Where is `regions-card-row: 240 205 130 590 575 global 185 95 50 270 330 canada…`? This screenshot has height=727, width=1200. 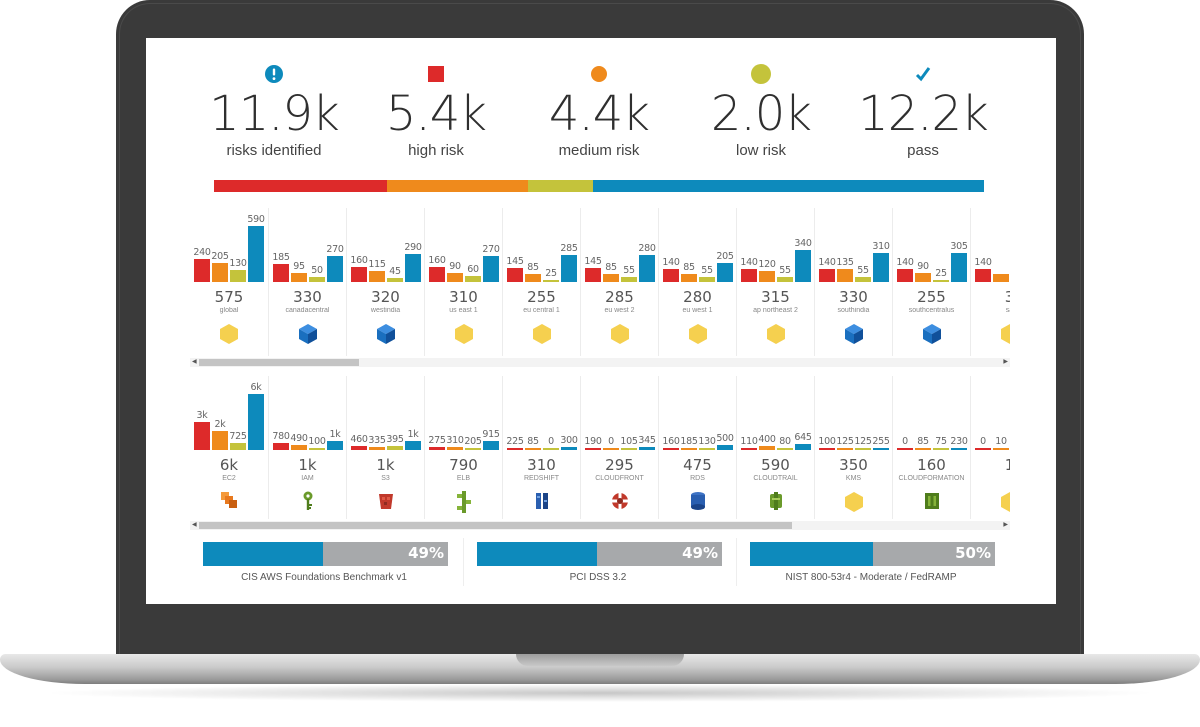 regions-card-row: 240 205 130 590 575 global 185 95 50 270 330 canada… is located at coordinates (600, 282).